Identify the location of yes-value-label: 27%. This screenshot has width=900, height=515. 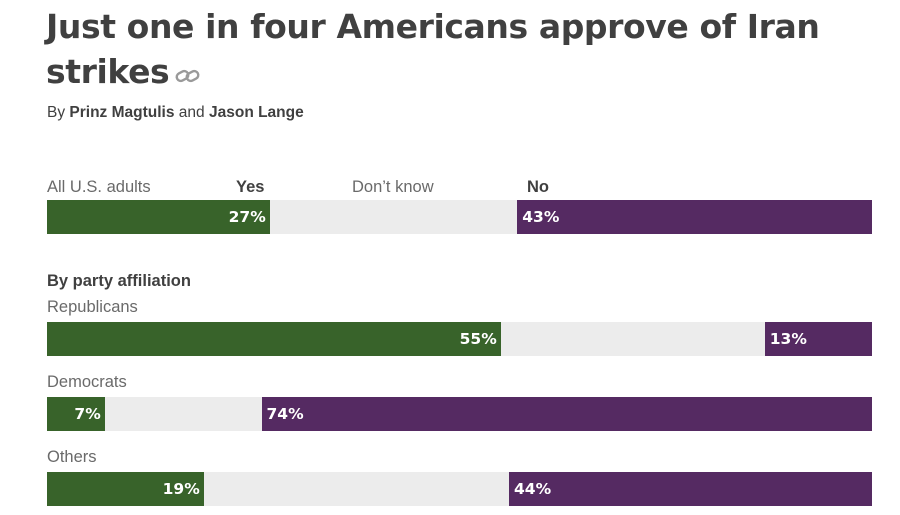
(247, 217).